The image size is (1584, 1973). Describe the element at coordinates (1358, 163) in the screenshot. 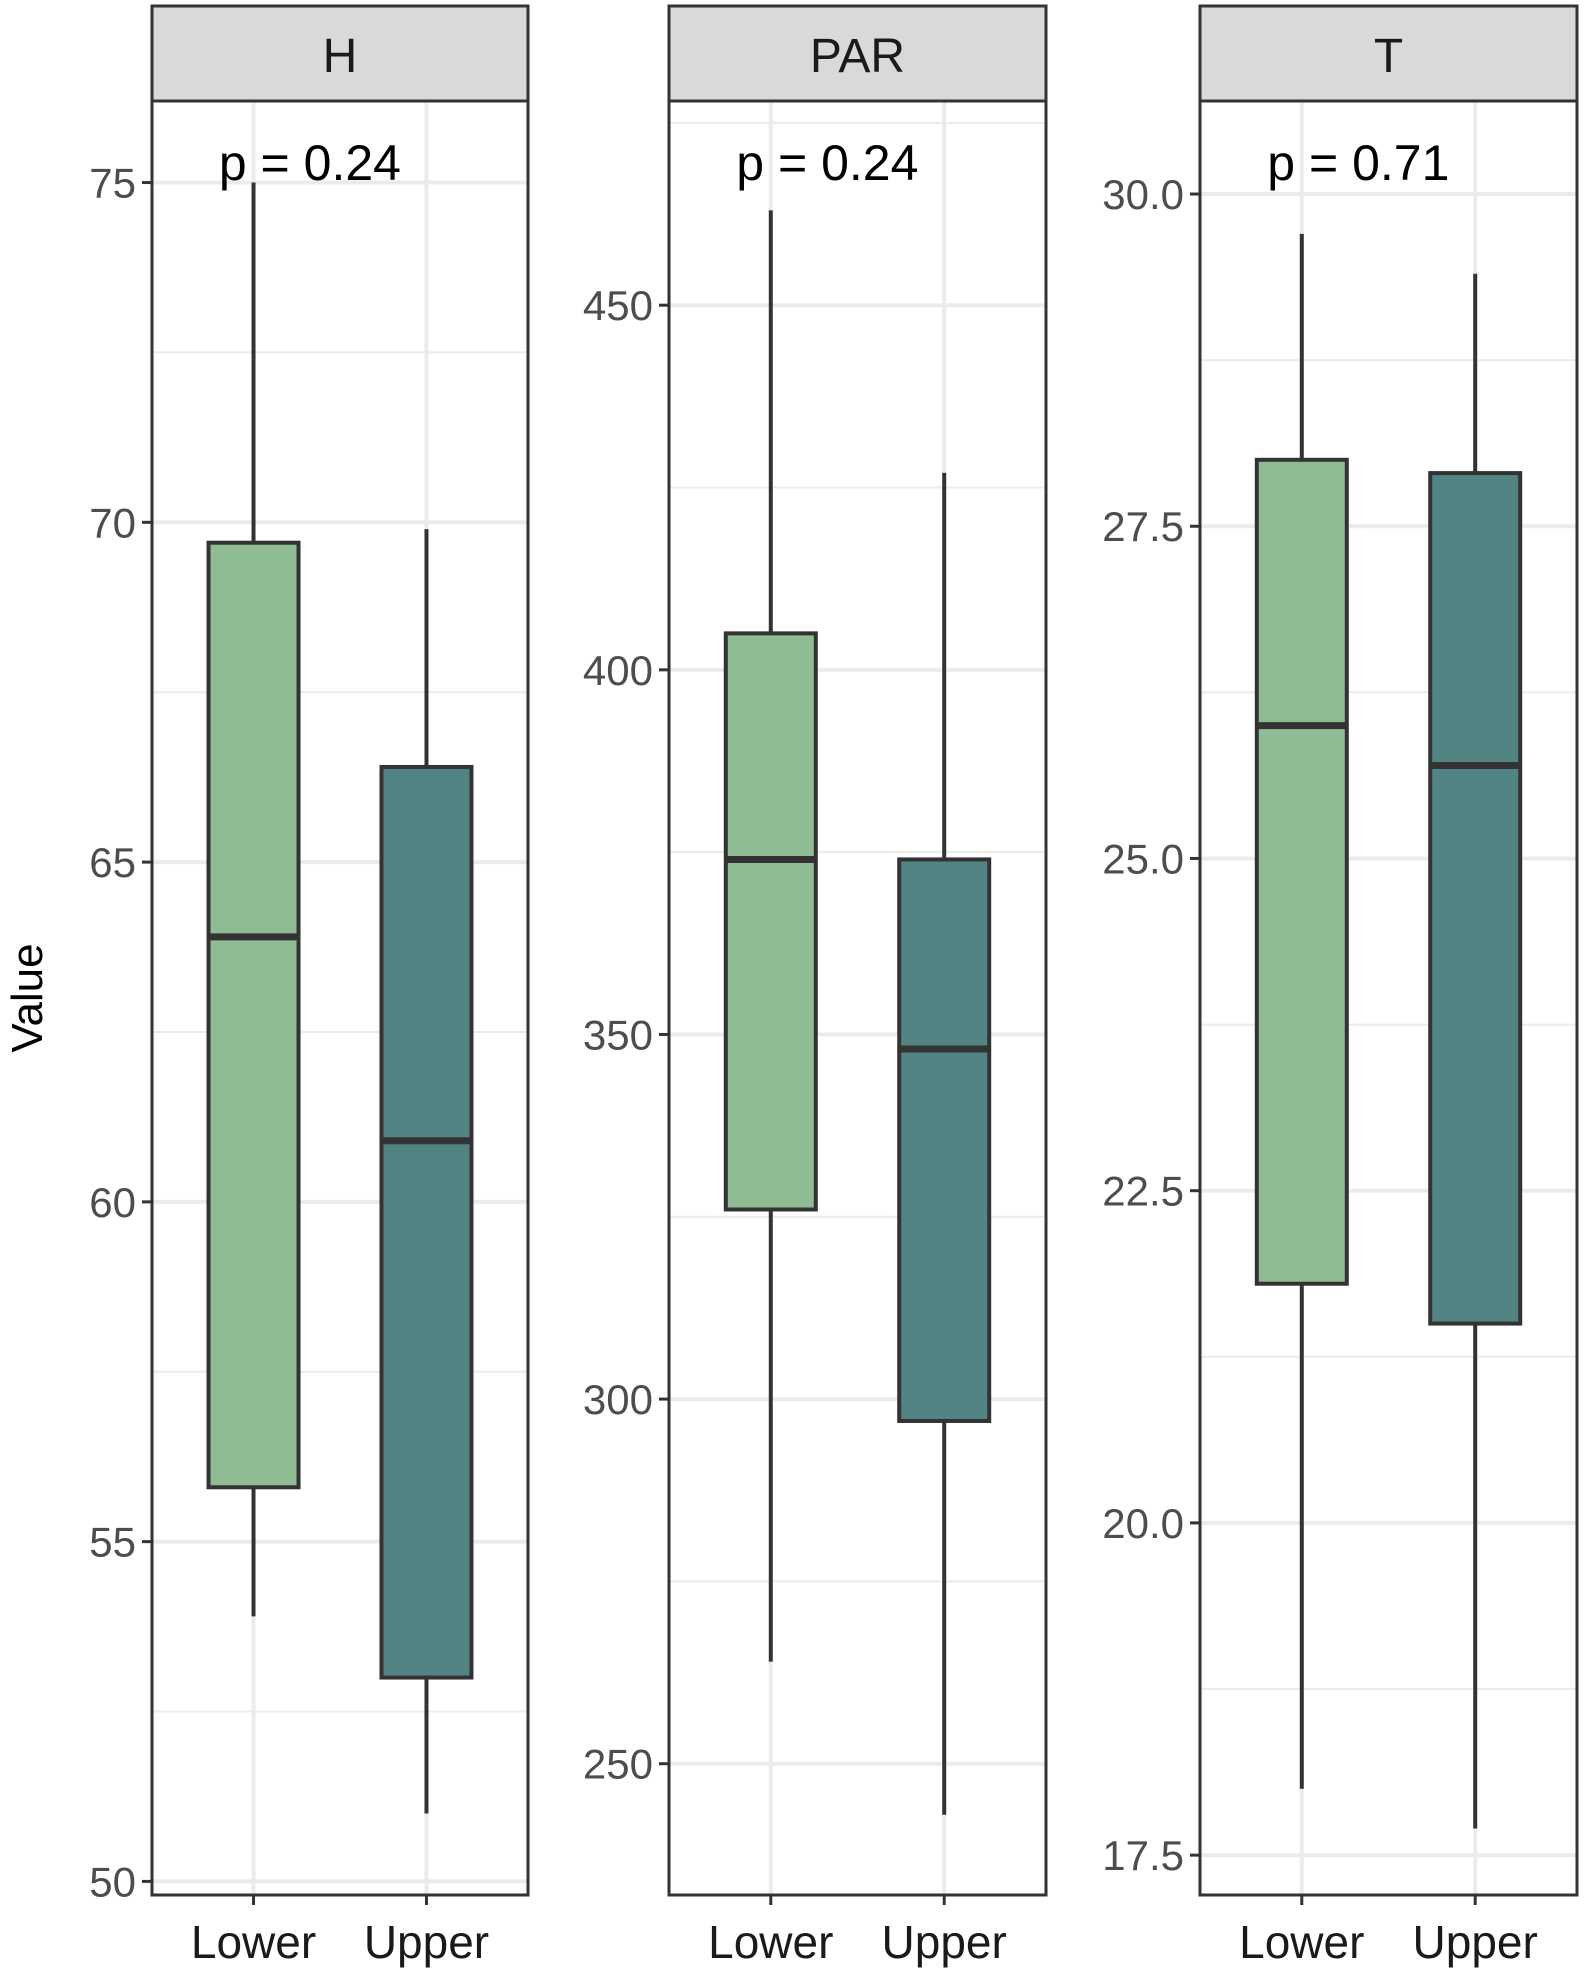

I see `p-value-annotation: p = 0.71` at that location.